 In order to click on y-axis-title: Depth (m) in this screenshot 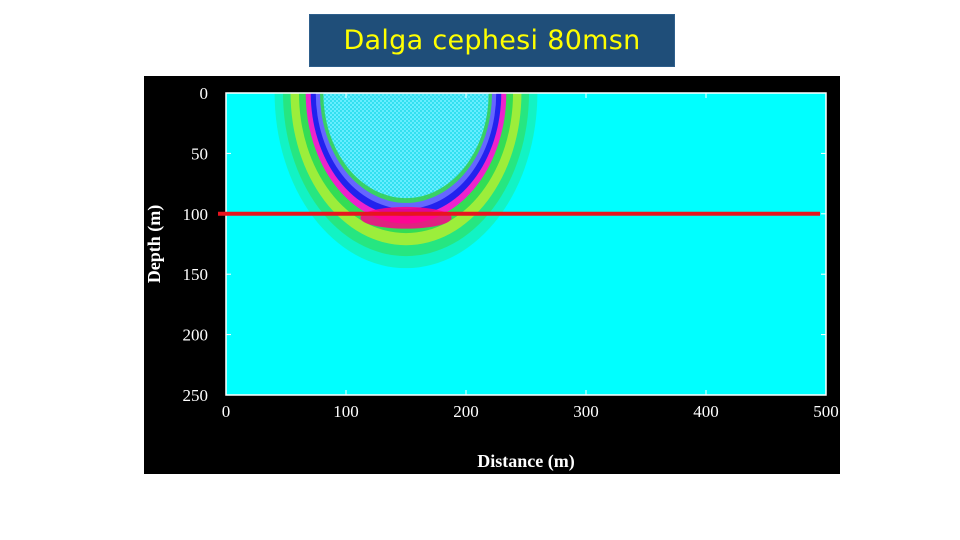, I will do `click(154, 244)`.